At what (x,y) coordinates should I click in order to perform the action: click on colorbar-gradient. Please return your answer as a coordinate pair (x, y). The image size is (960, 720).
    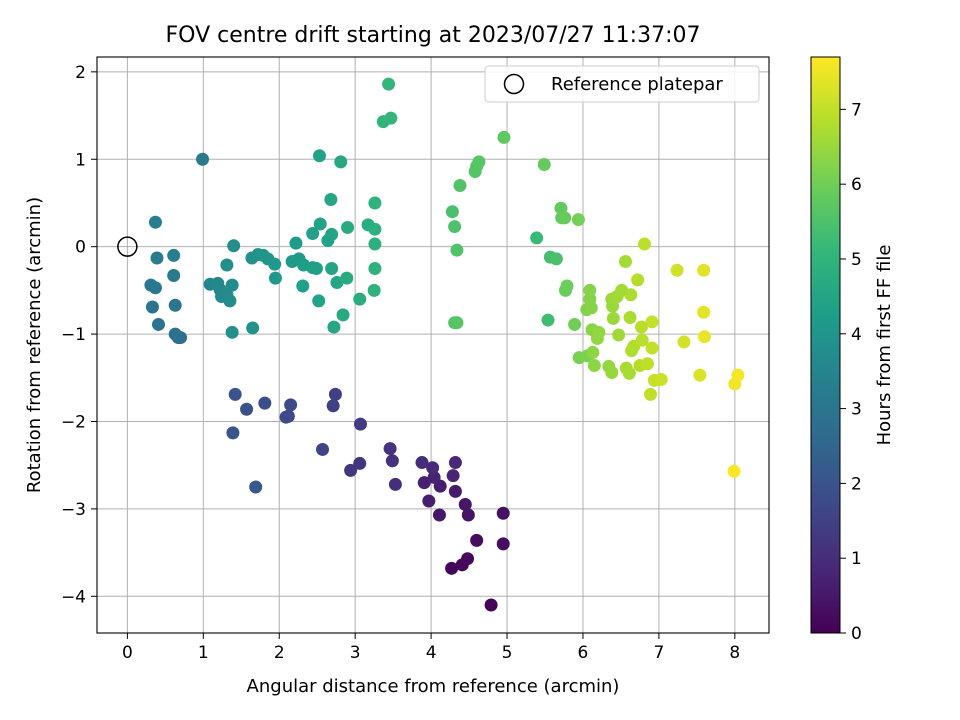
    Looking at the image, I should click on (825, 345).